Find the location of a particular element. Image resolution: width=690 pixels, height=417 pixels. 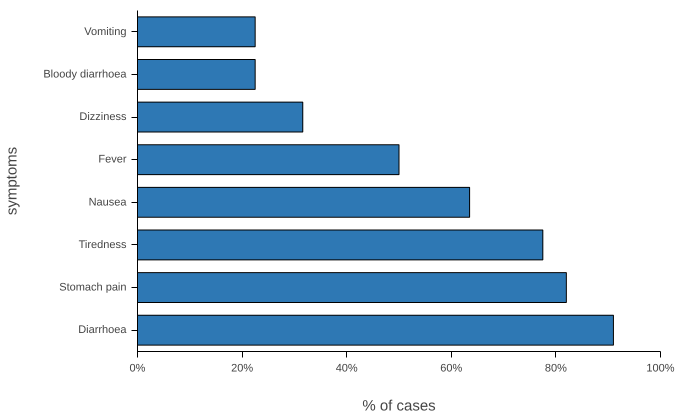

x-tick-label: 60% is located at coordinates (451, 368).